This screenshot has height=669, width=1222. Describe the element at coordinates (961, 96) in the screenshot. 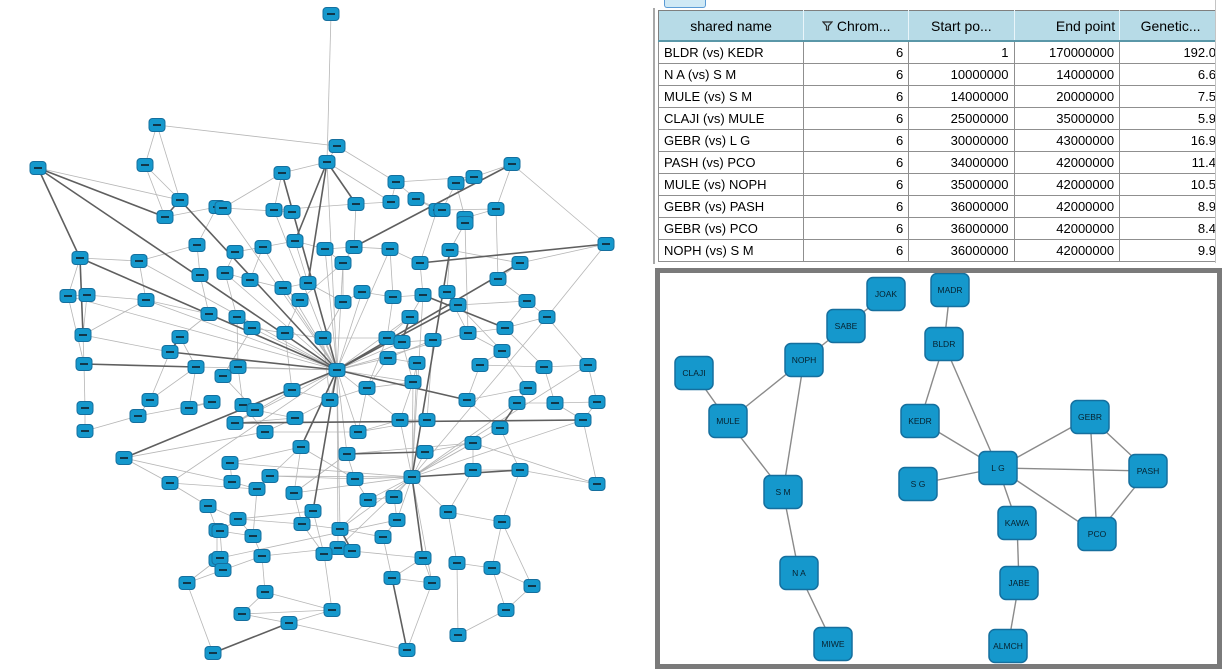

I see `table-cell: 14000000` at that location.